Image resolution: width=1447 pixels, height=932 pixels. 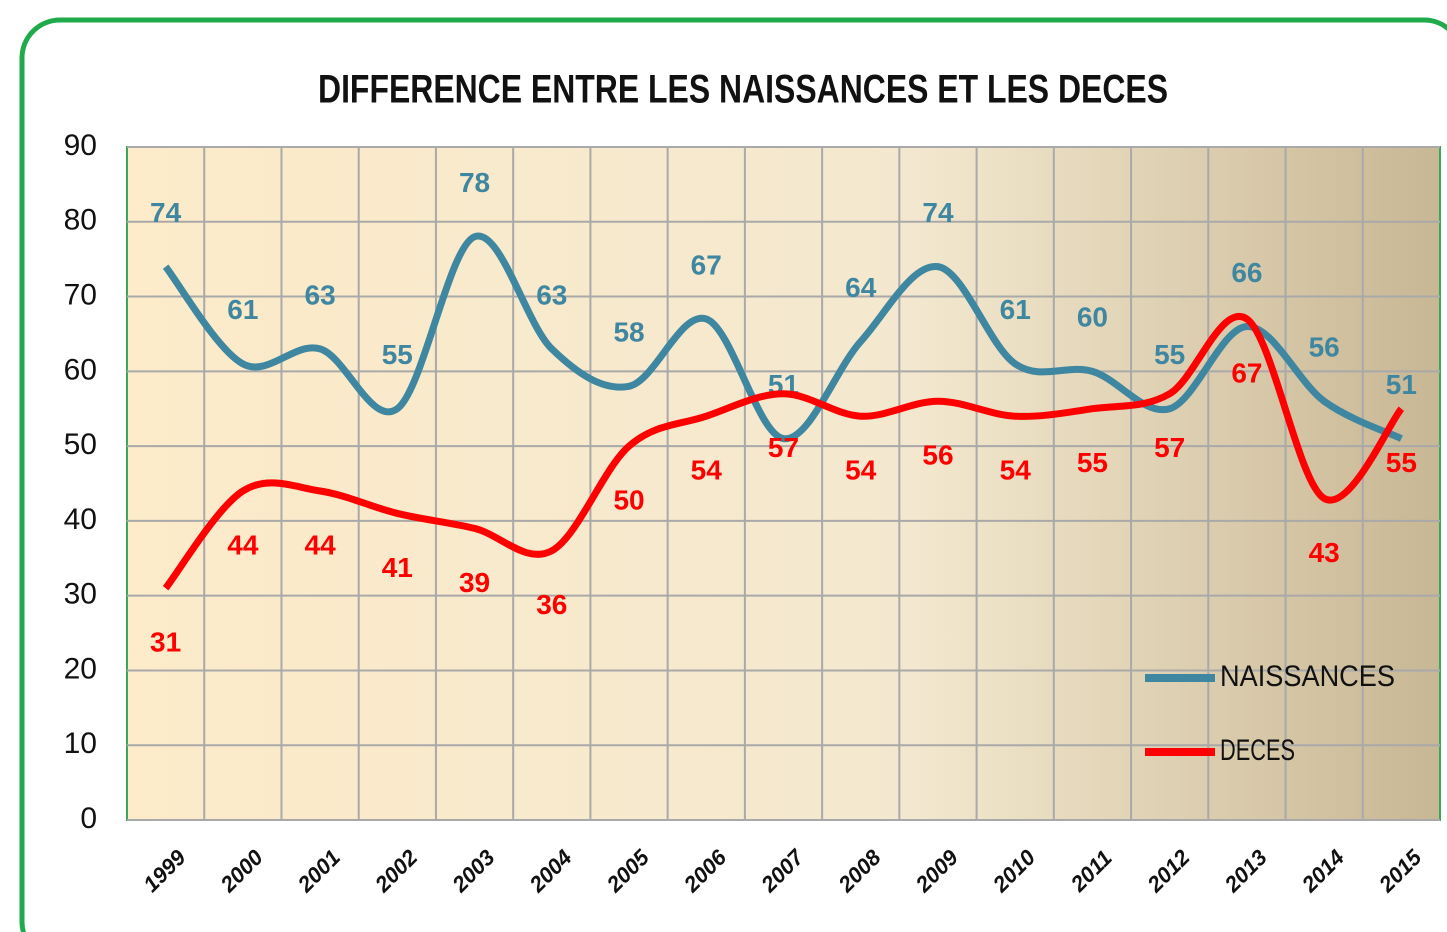 I want to click on data-label: 39, so click(x=474, y=582).